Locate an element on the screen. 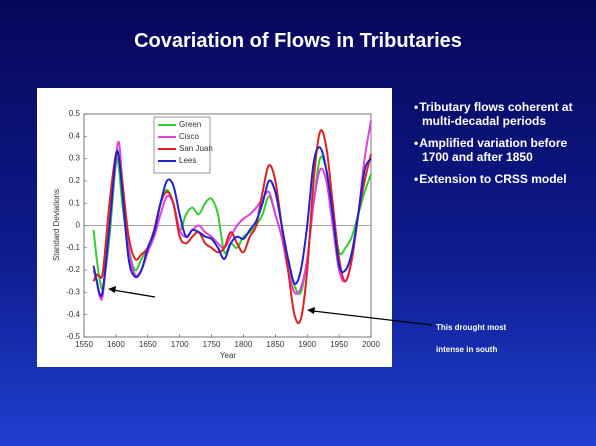 This screenshot has width=596, height=446. x-tick-label: 2000 is located at coordinates (371, 344).